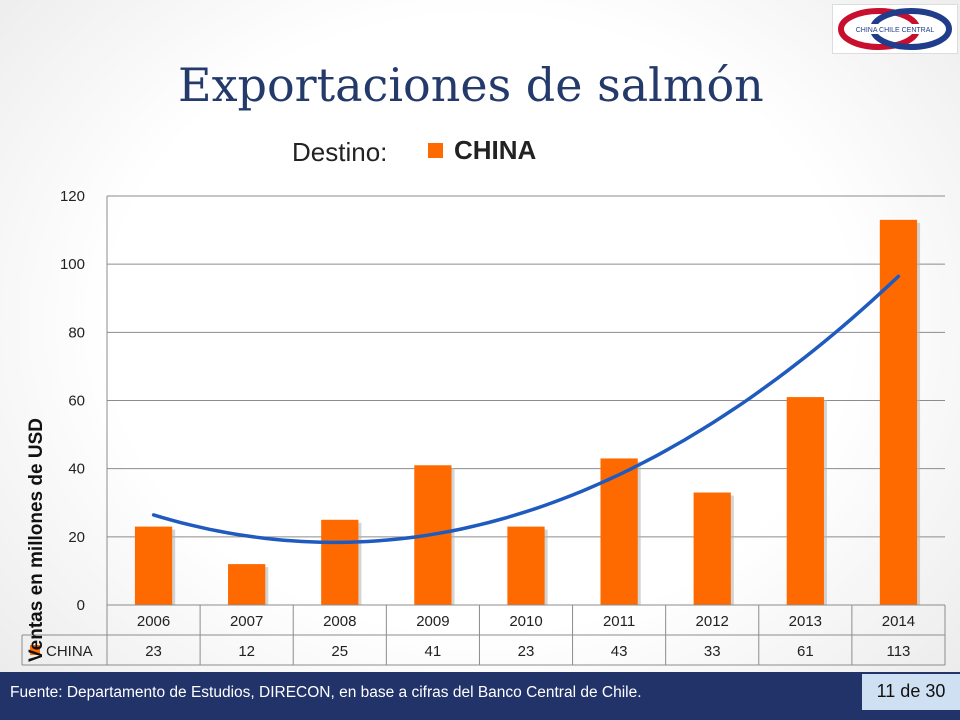 This screenshot has width=960, height=720. I want to click on y-axis-label: Ventas en millones de USD, so click(36, 540).